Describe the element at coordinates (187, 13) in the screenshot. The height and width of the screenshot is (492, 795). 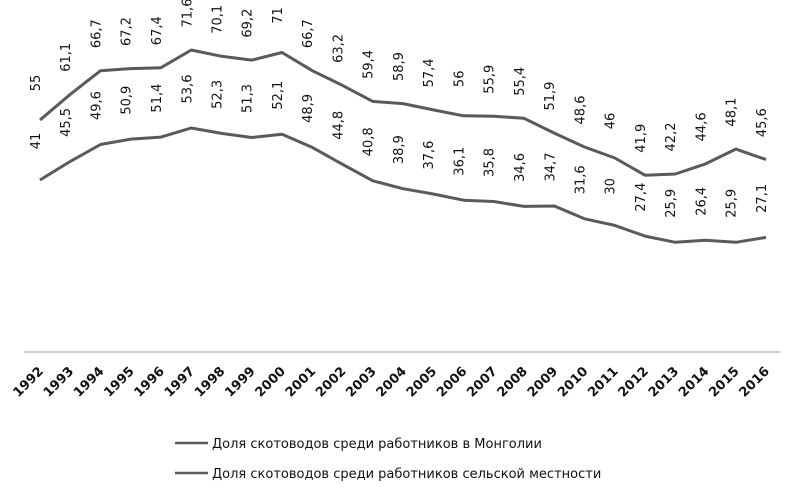
I see `data-label-s1-1997: 71,6` at that location.